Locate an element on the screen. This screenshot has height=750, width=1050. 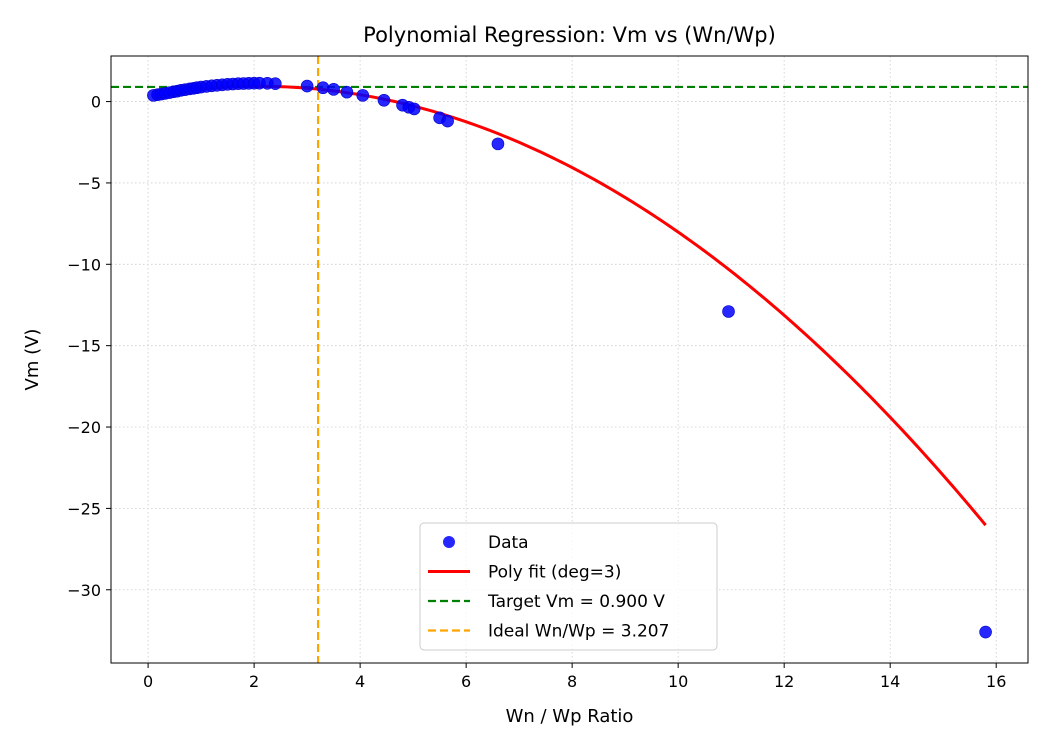
legend-box is located at coordinates (568, 586).